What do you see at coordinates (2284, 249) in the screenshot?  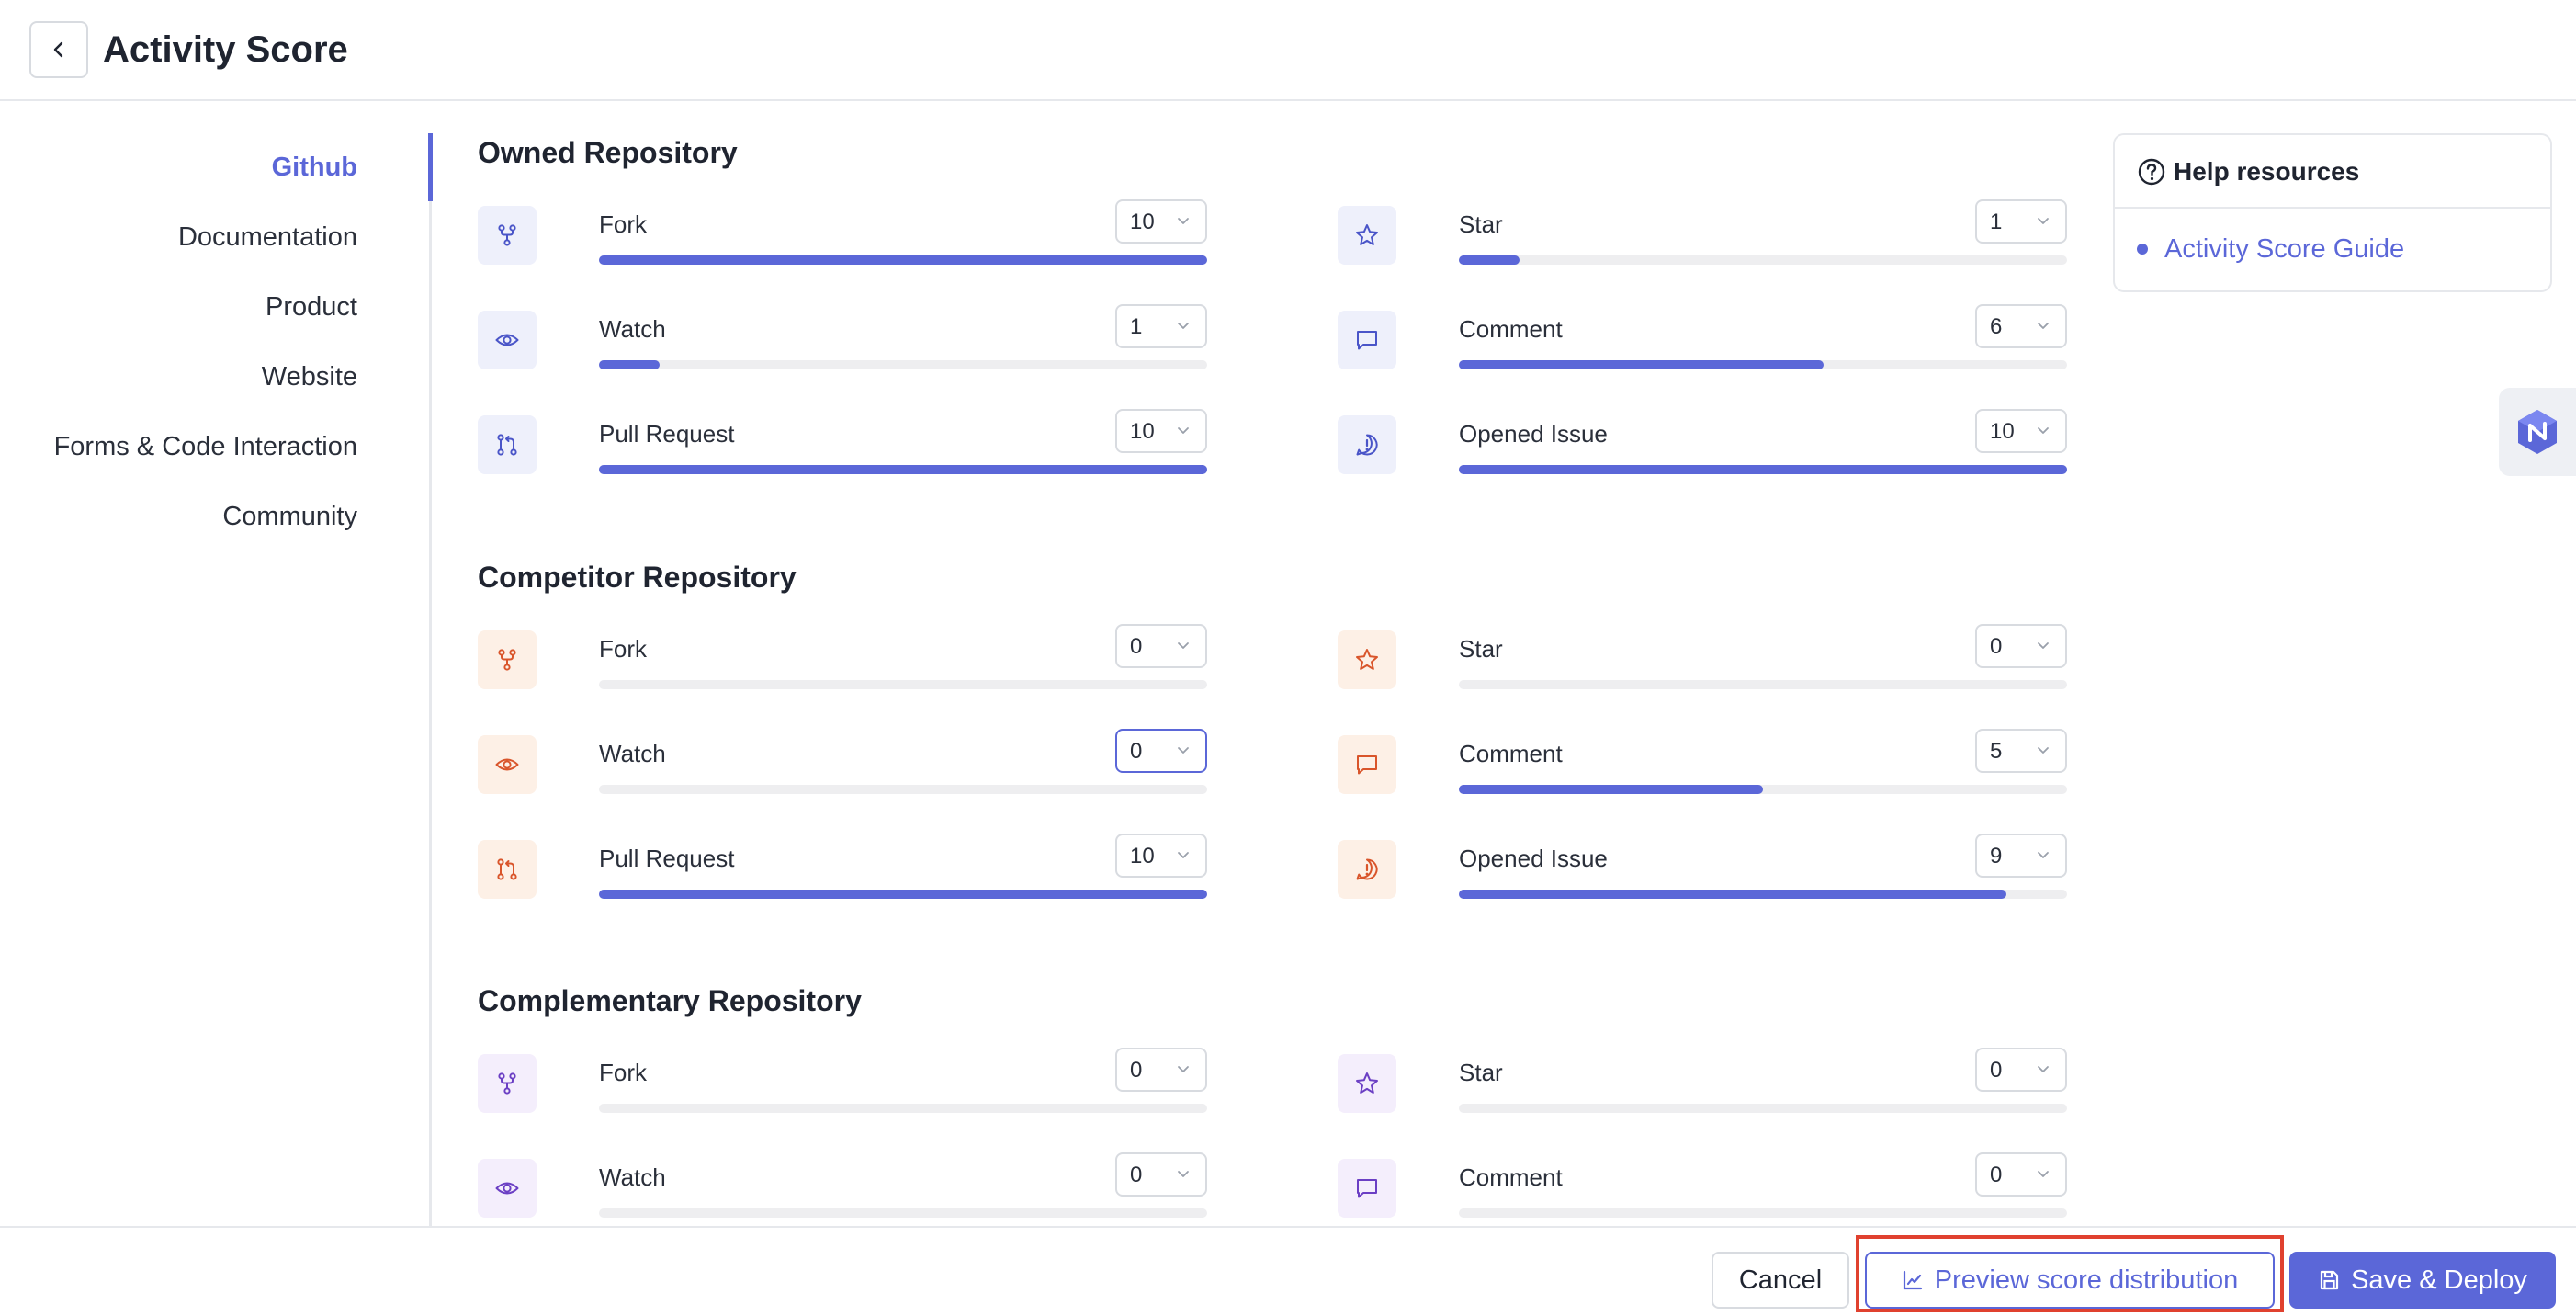 I see `activity-score-guide-link: Activity Score Guide` at bounding box center [2284, 249].